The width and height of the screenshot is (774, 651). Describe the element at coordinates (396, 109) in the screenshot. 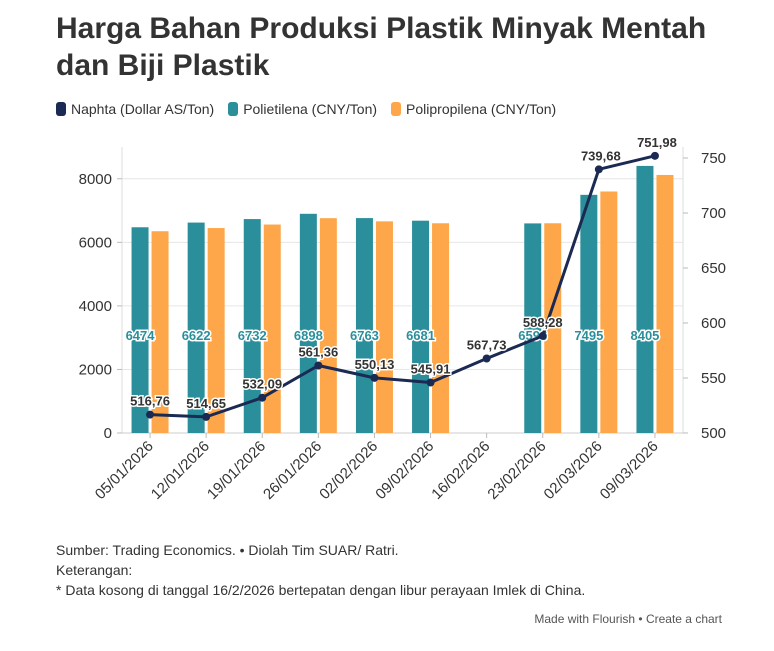

I see `legend-swatch-polipropilena` at that location.